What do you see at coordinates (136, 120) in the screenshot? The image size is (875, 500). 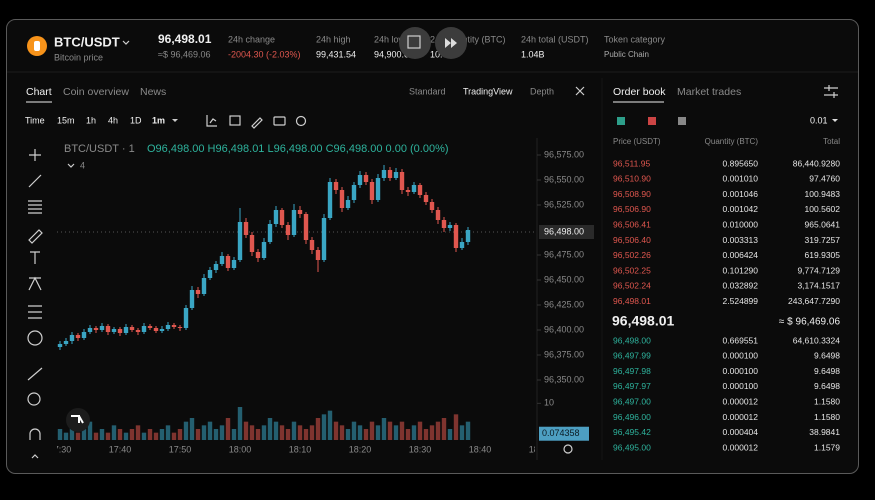 I see `interval: 1D` at bounding box center [136, 120].